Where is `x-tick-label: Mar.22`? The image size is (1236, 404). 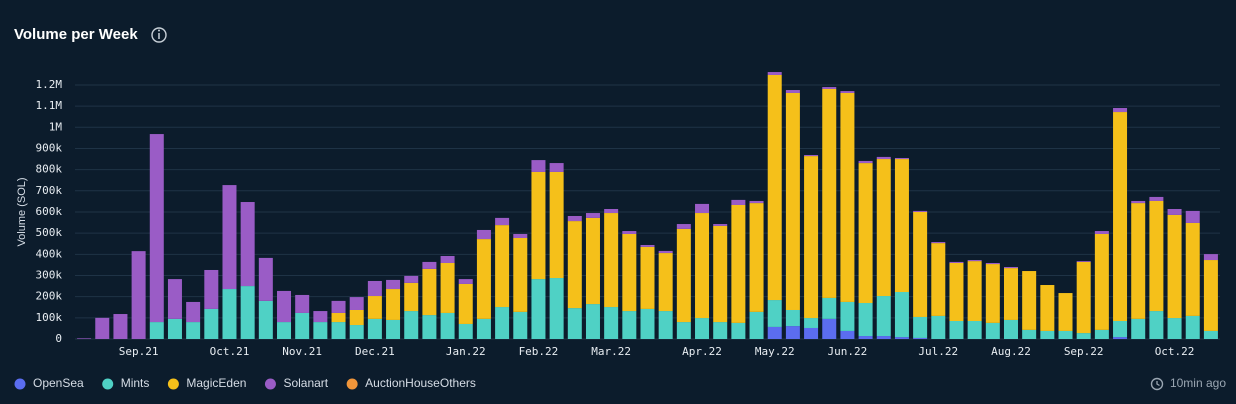 x-tick-label: Mar.22 is located at coordinates (611, 351).